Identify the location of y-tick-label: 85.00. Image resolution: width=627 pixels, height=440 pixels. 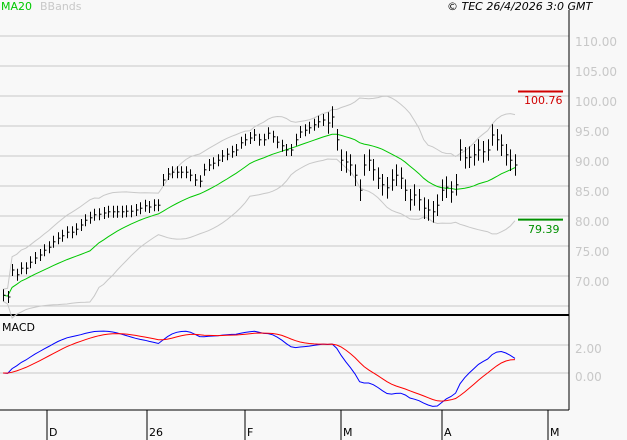
(592, 192).